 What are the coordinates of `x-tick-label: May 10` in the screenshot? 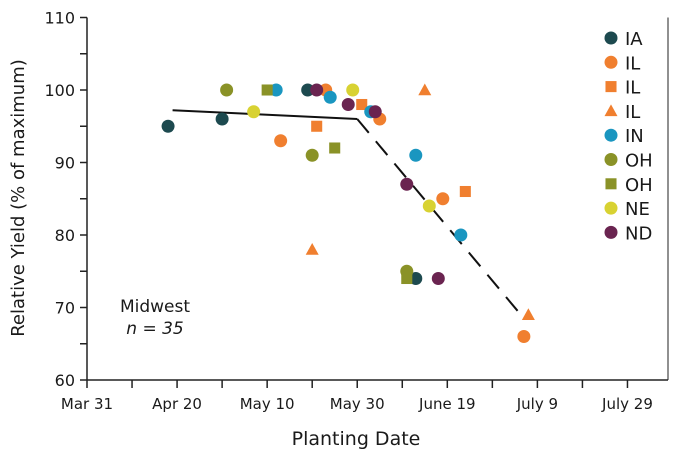 It's located at (267, 404).